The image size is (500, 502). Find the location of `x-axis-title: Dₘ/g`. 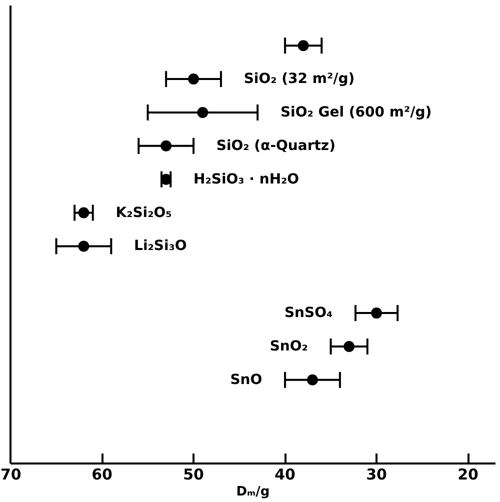

x-axis-title: Dₘ/g is located at coordinates (253, 492).